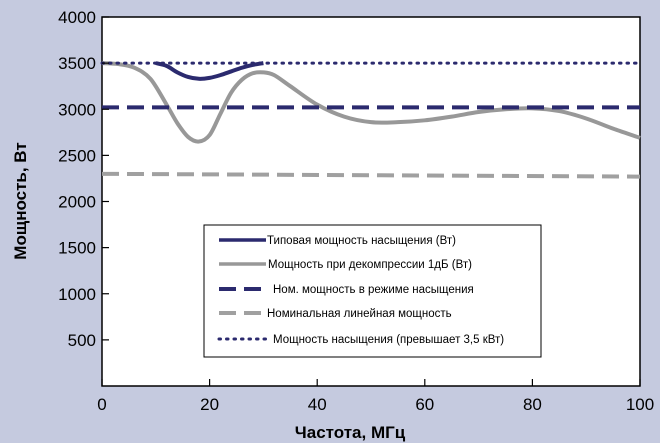  Describe the element at coordinates (359, 314) in the screenshot. I see `legend-label-3: Номинальная линейная мощность` at that location.